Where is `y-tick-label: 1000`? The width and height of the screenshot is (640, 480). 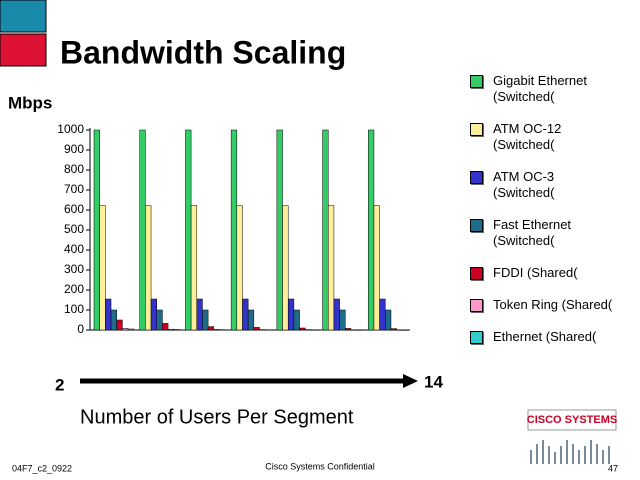 y-tick-label: 1000 is located at coordinates (70, 129).